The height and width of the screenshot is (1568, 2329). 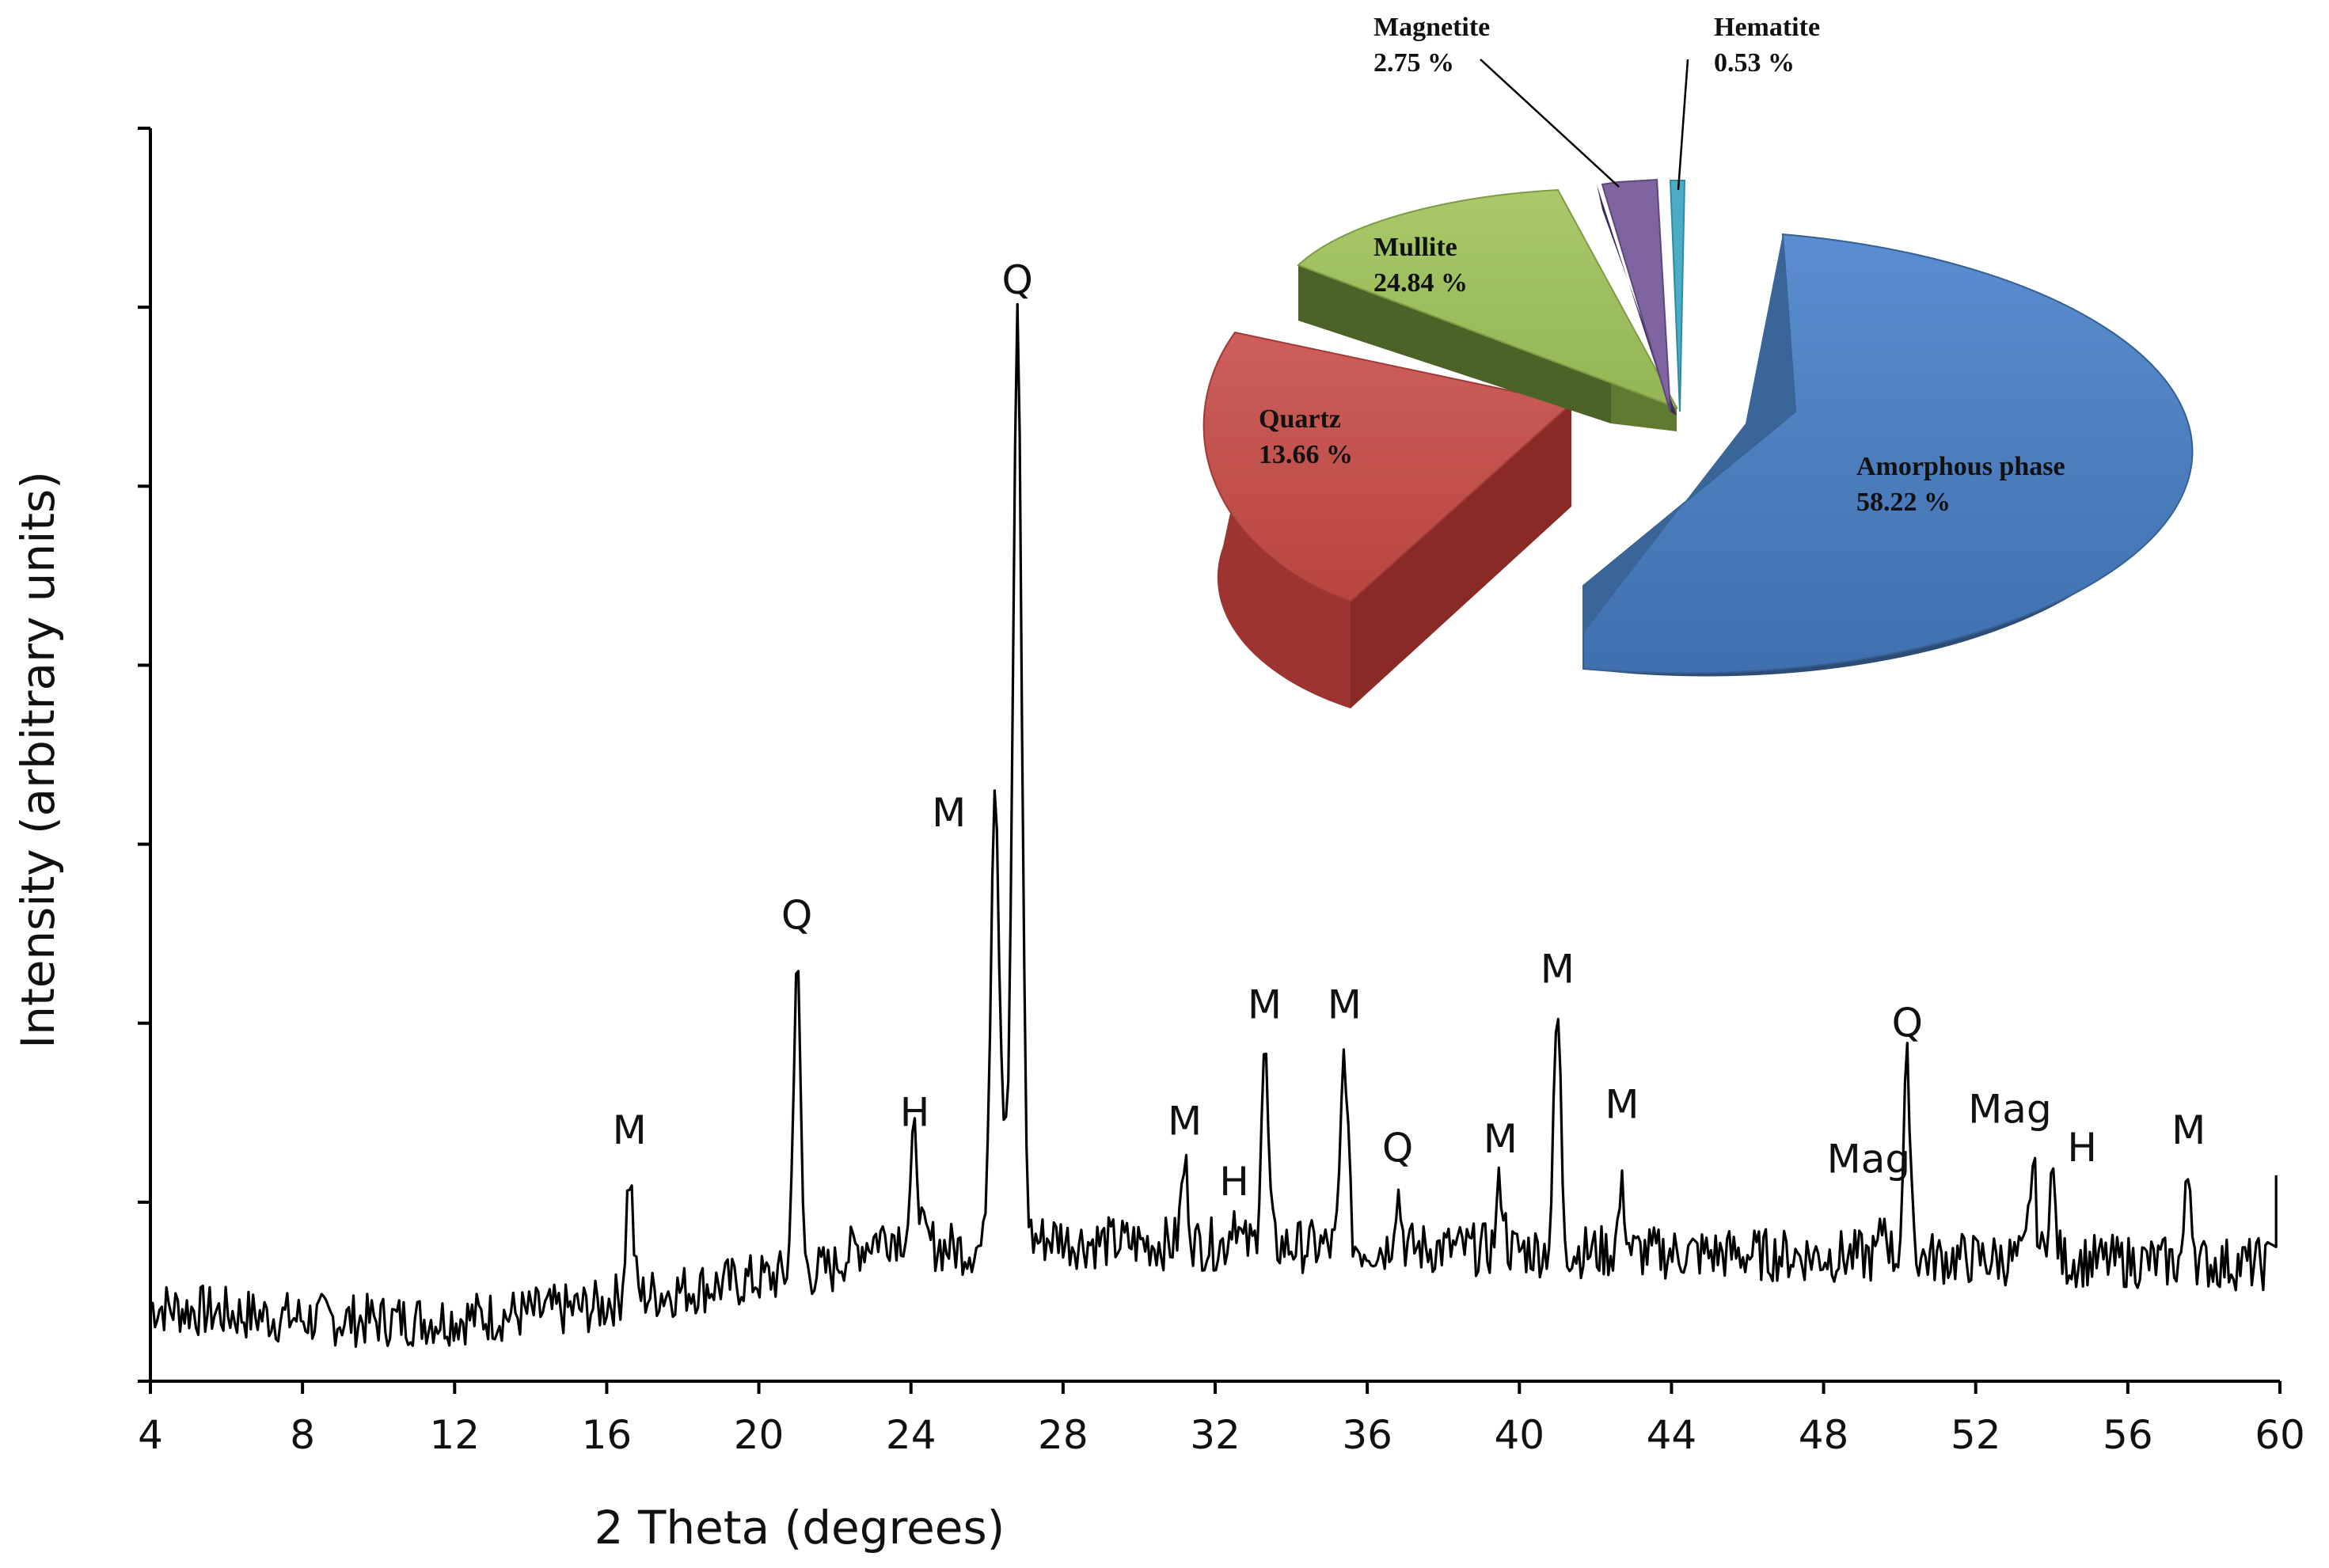 What do you see at coordinates (912, 1435) in the screenshot?
I see `x-tick-label: 24` at bounding box center [912, 1435].